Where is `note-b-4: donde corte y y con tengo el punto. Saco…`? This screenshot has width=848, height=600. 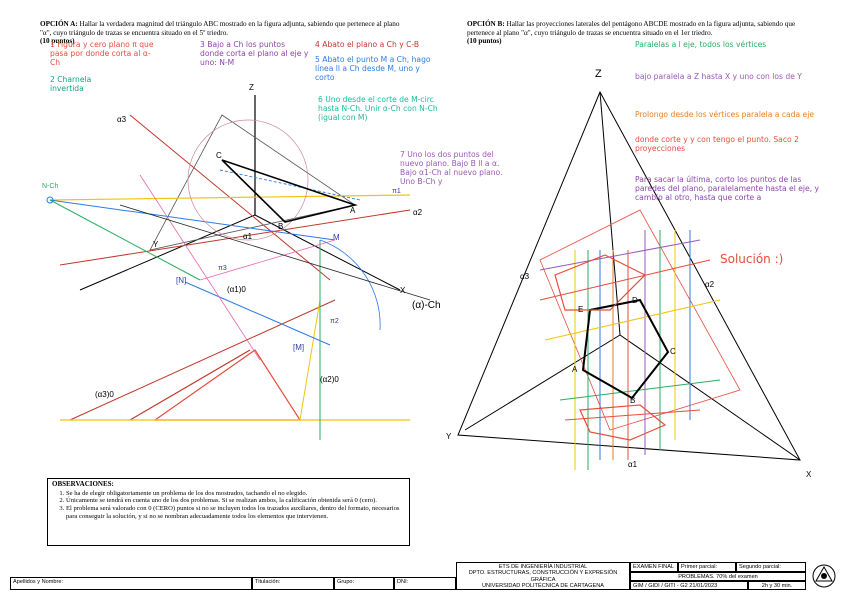
note-b-4: donde corte y y con tengo el punto. Saco… is located at coordinates (717, 144).